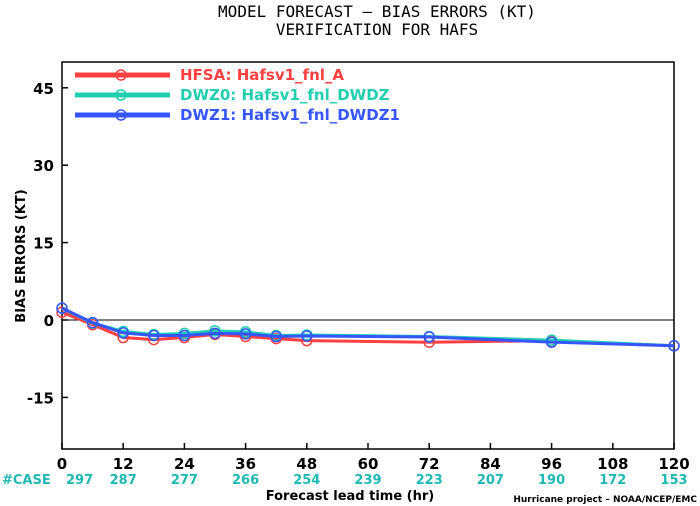 This screenshot has height=506, width=700. What do you see at coordinates (79, 480) in the screenshot?
I see `case-count-value: 297` at bounding box center [79, 480].